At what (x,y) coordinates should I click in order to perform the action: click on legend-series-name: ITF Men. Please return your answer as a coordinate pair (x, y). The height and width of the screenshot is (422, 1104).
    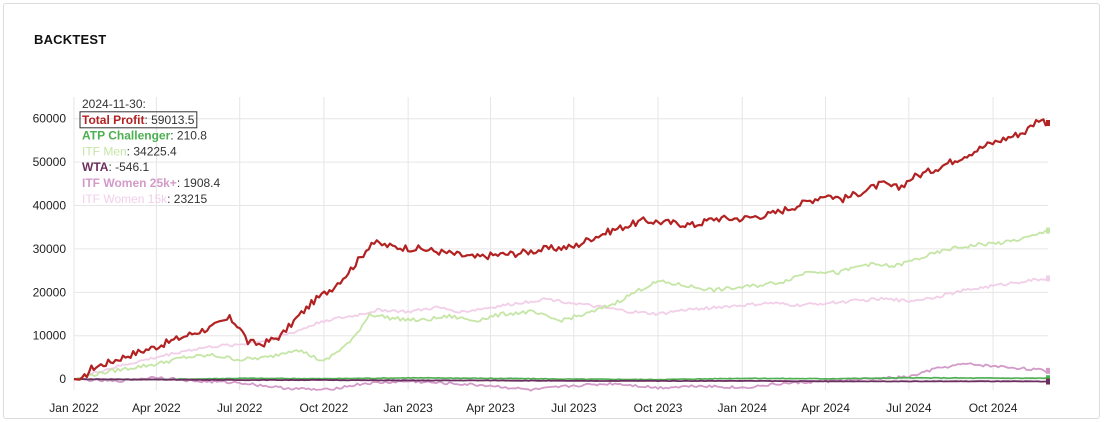
    Looking at the image, I should click on (104, 151).